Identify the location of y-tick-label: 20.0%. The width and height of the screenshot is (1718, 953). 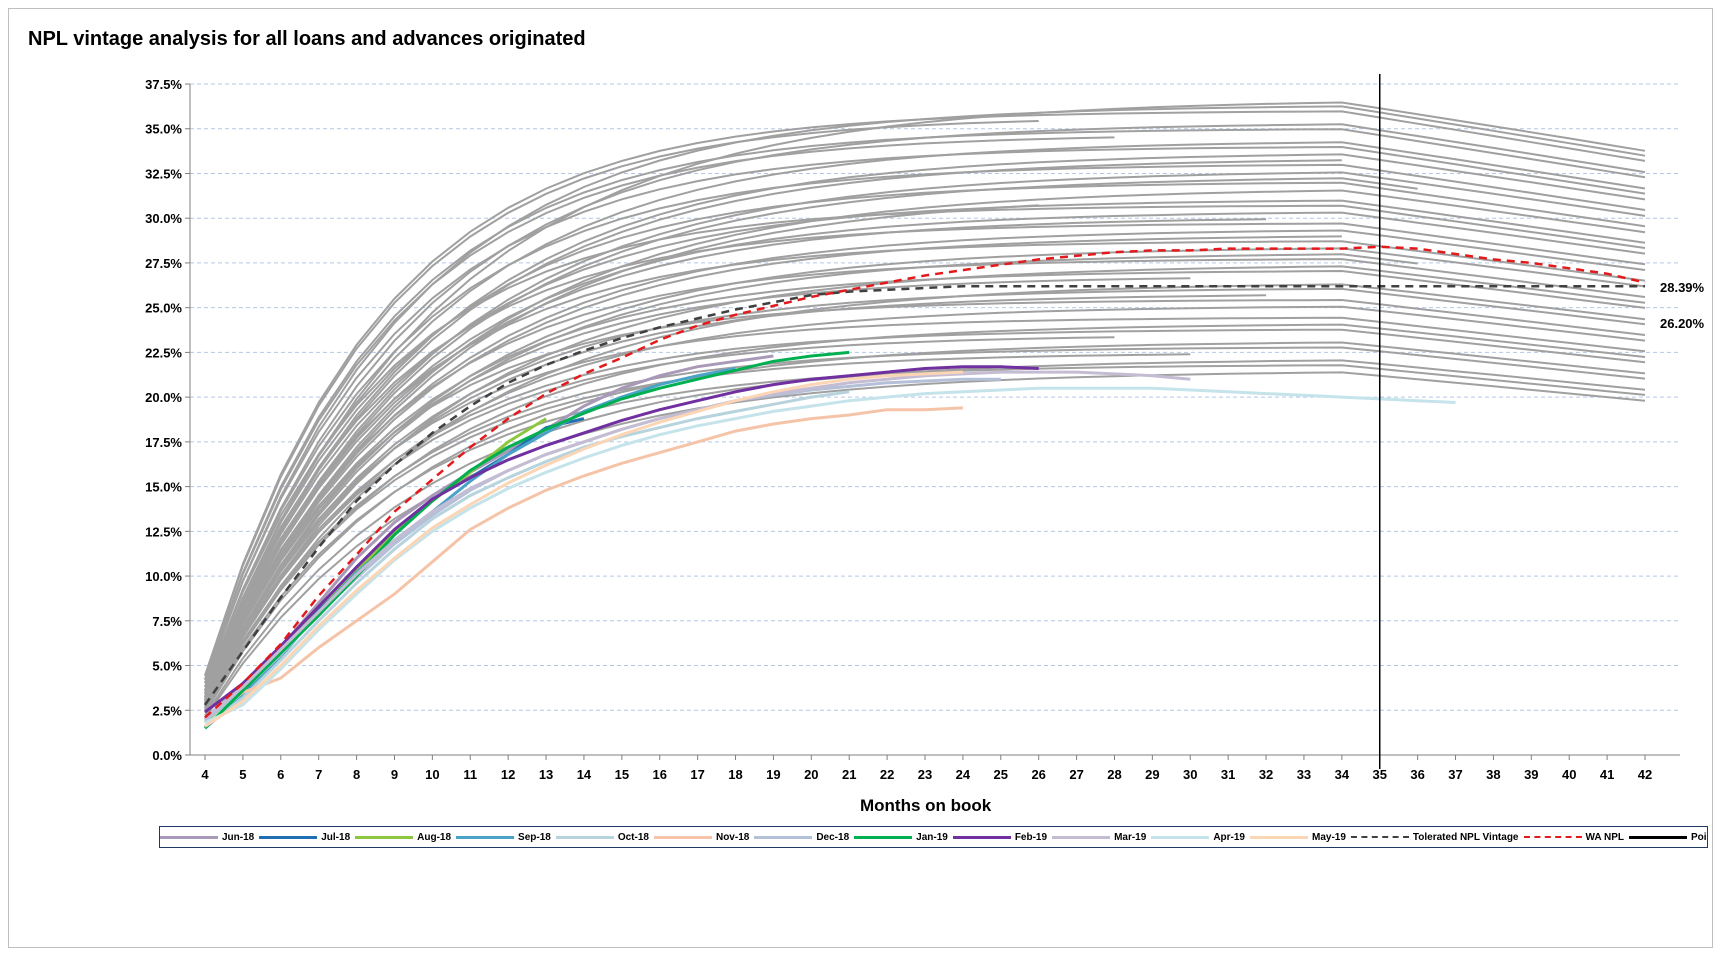
(163, 397).